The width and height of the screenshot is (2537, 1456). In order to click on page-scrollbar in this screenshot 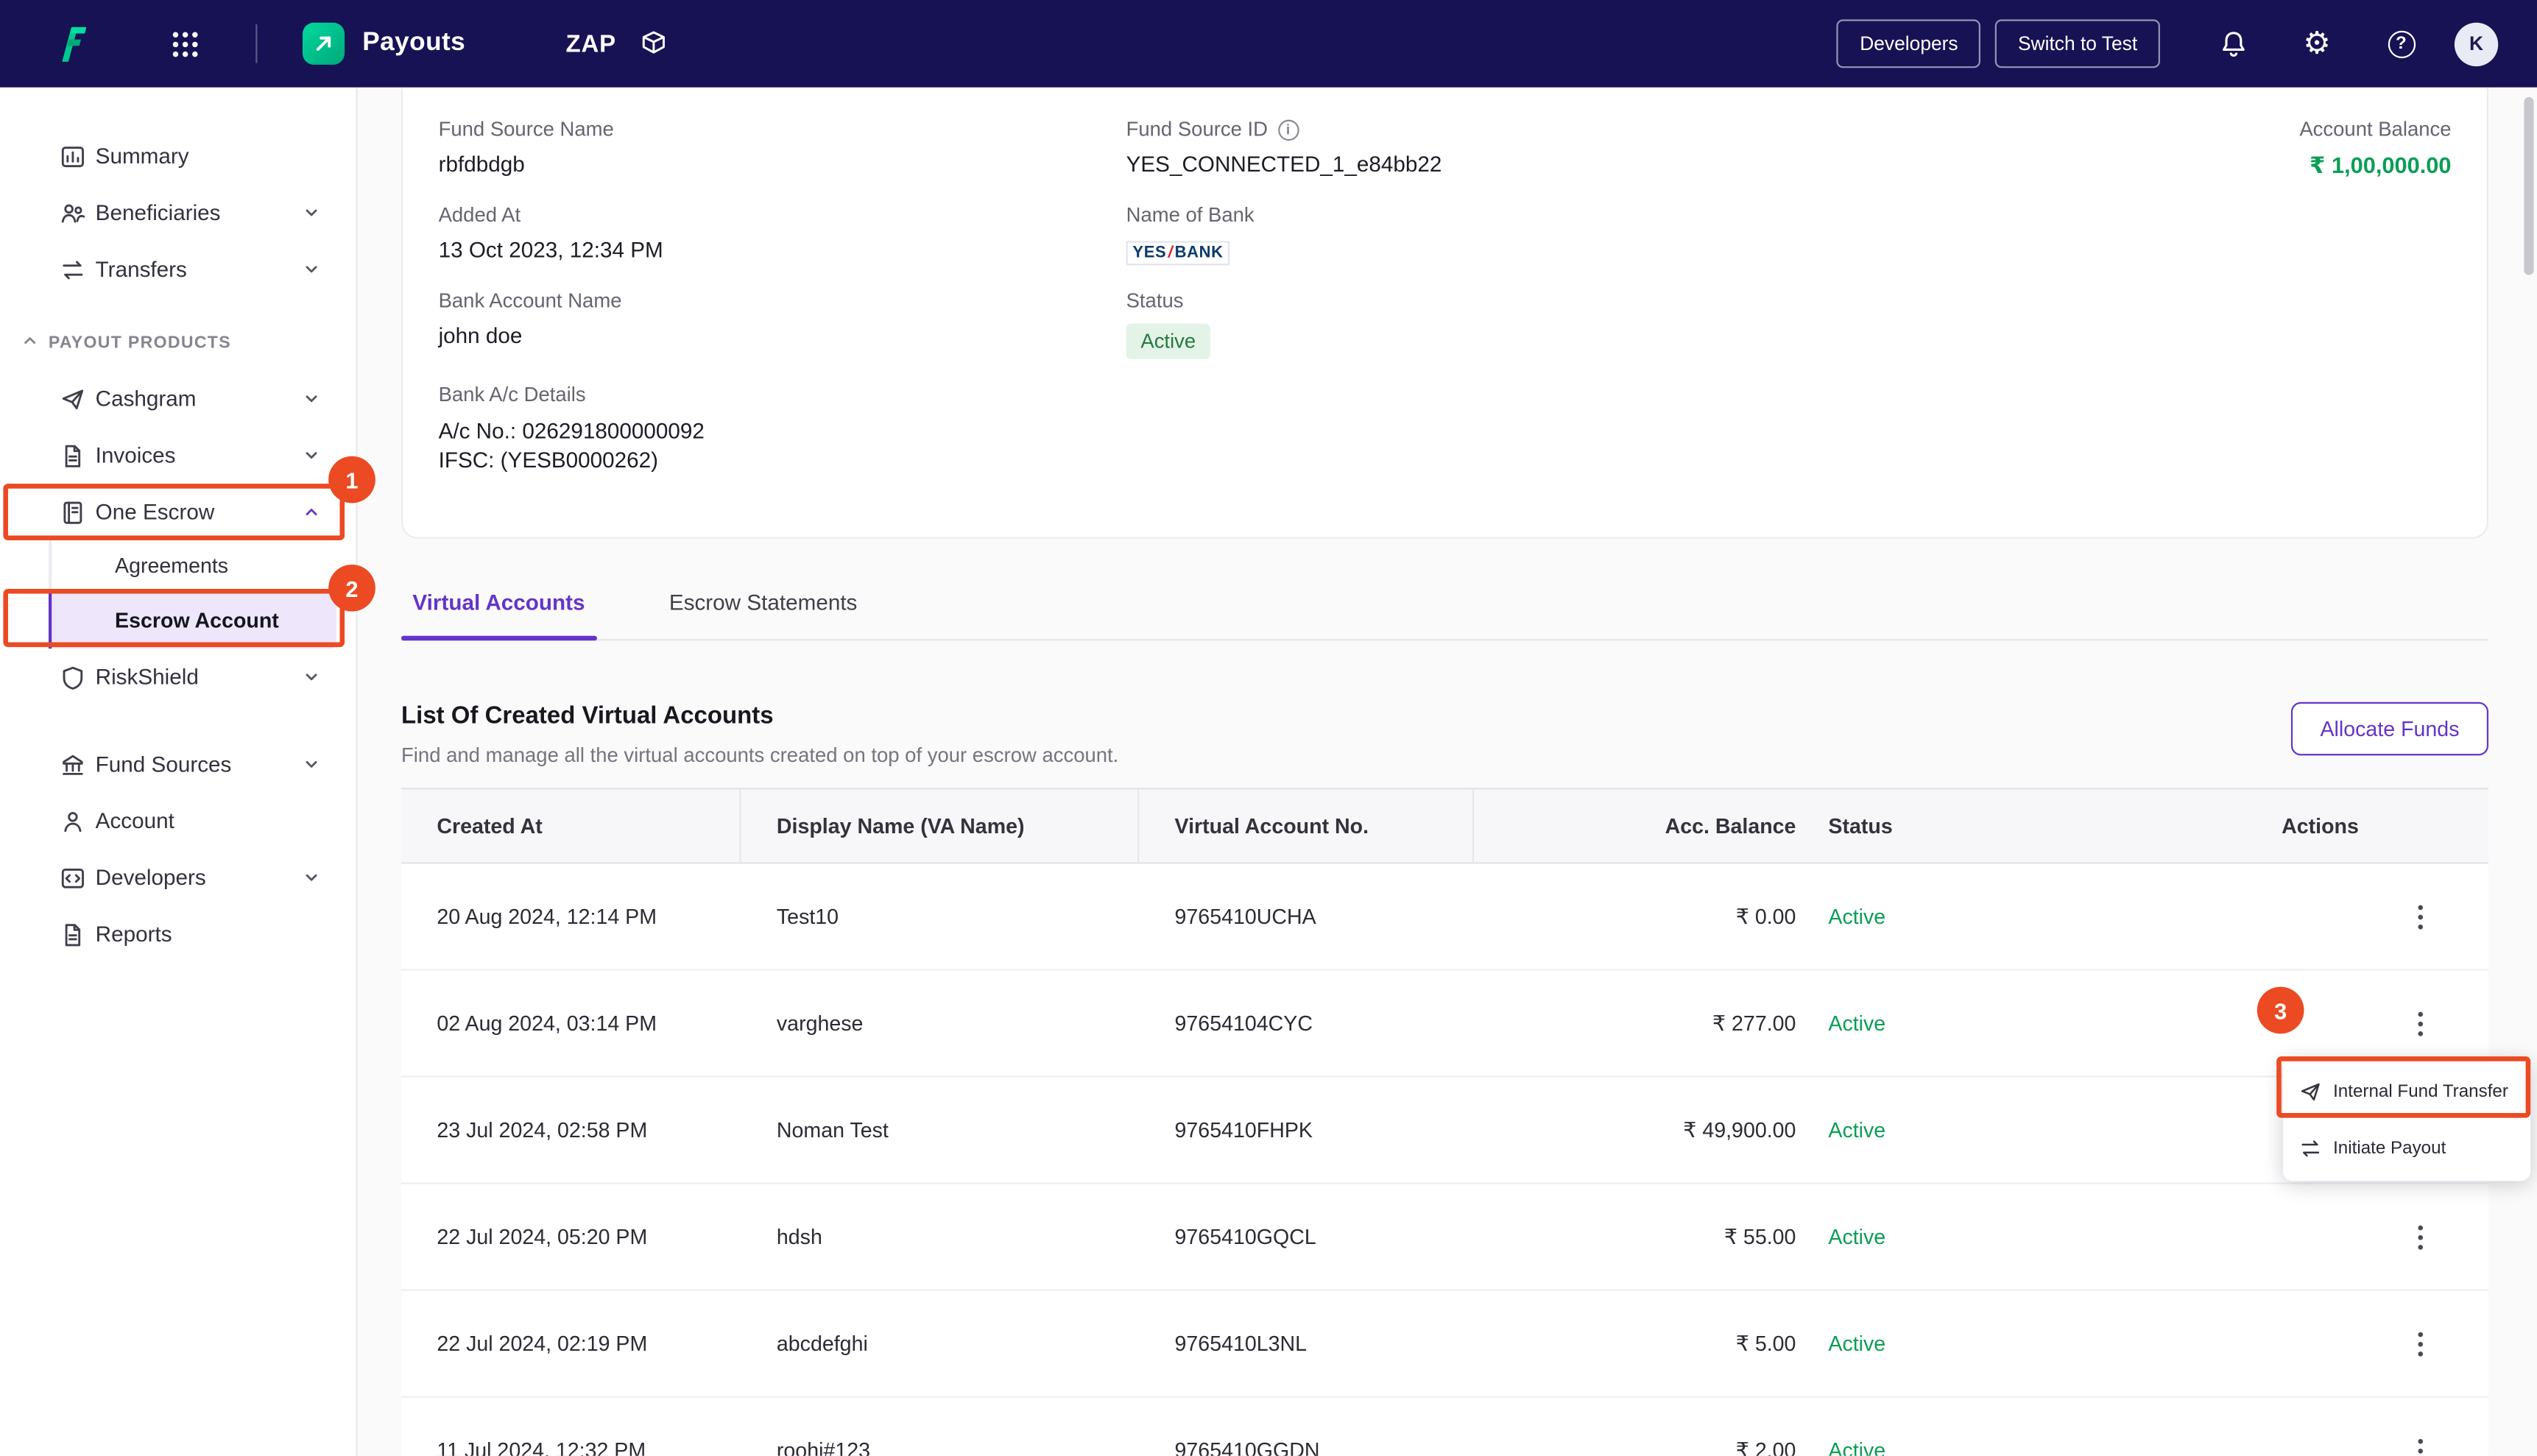, I will do `click(2529, 185)`.